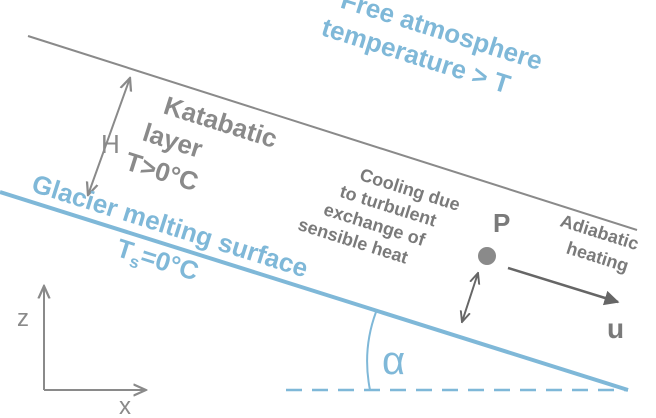 The image size is (656, 418). I want to click on slope-angle-arc, so click(371, 351).